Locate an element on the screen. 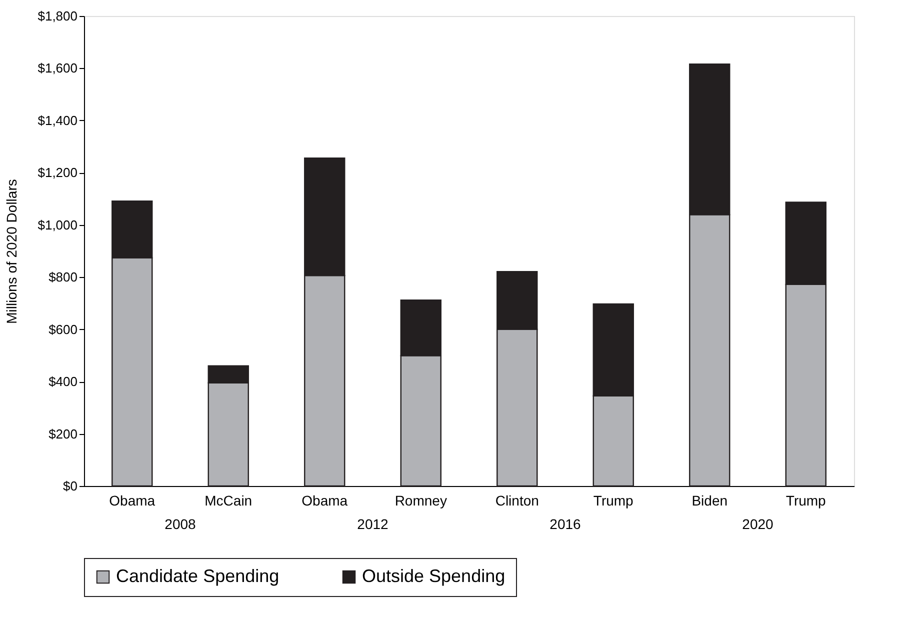  y-axis-title: Millions of 2020 Dollars is located at coordinates (12, 251).